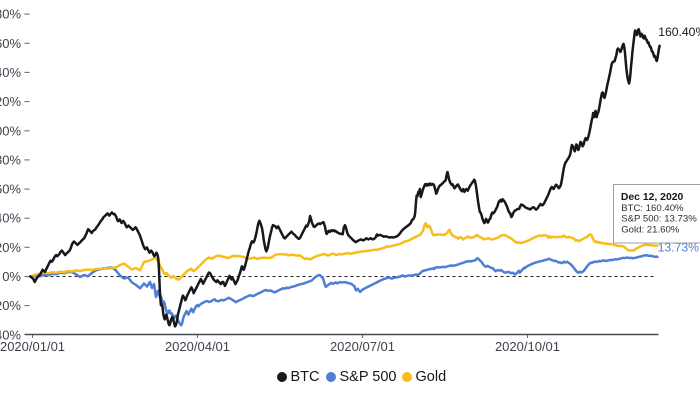 This screenshot has width=700, height=400. Describe the element at coordinates (679, 32) in the screenshot. I see `svg-text: 160.40%` at that location.